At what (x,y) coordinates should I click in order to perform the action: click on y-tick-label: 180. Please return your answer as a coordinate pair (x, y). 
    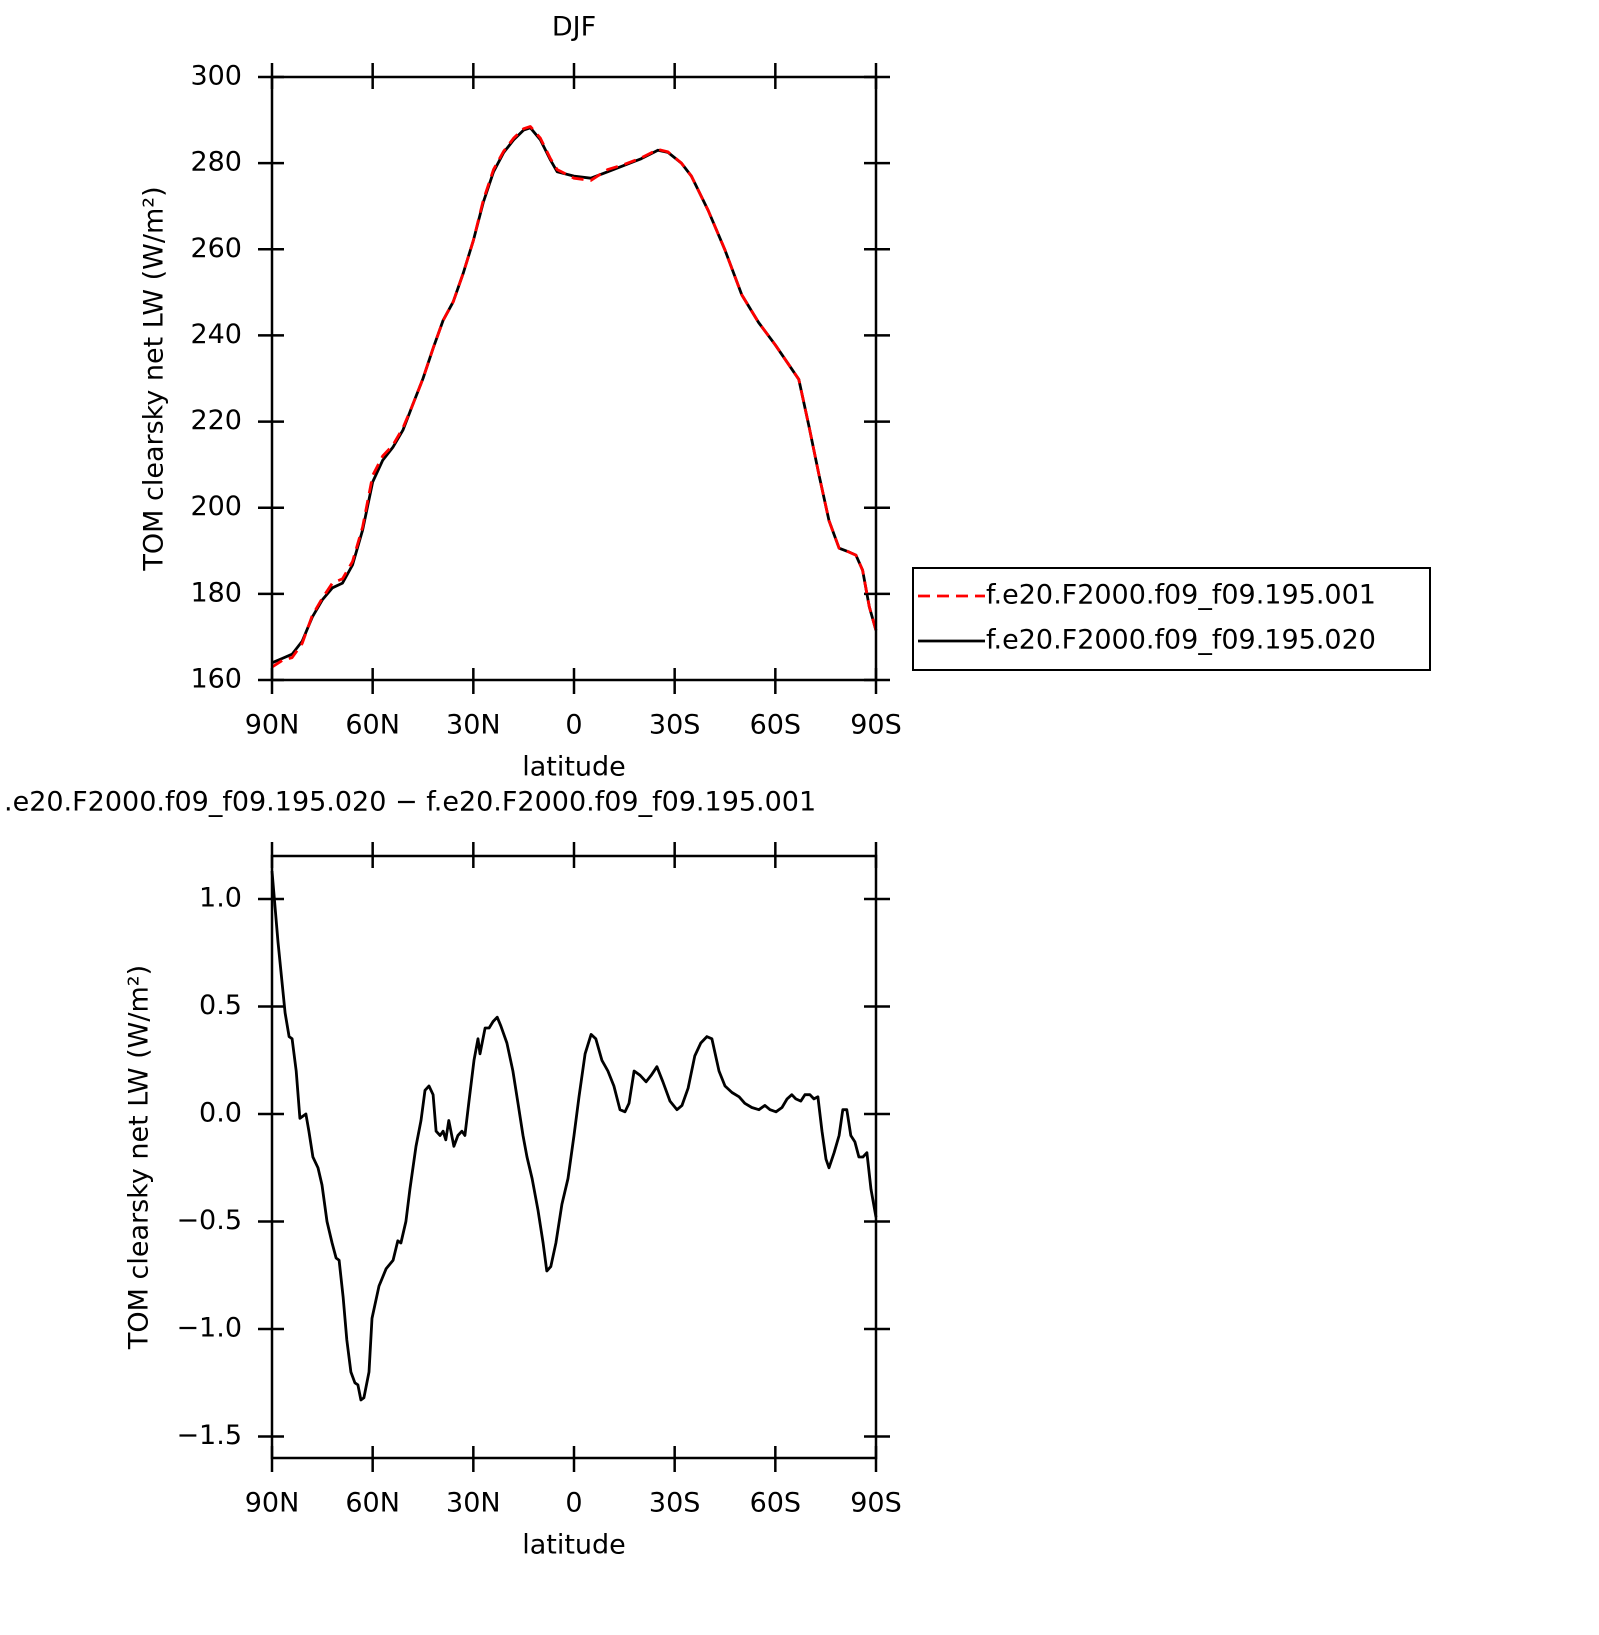
    Looking at the image, I should click on (216, 592).